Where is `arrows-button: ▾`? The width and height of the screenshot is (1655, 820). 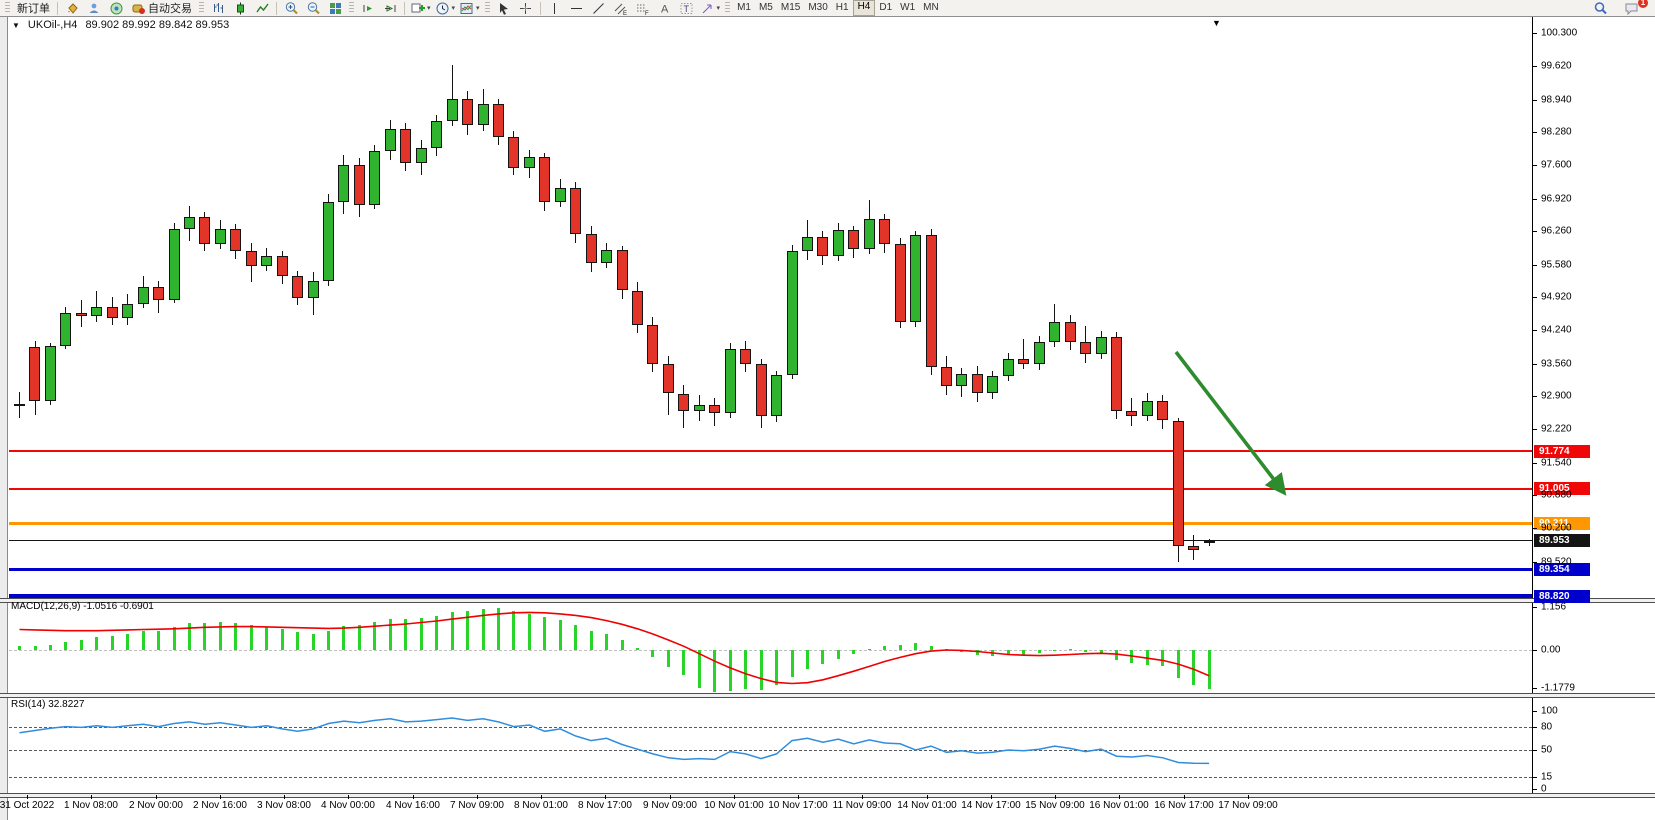 arrows-button: ▾ is located at coordinates (710, 8).